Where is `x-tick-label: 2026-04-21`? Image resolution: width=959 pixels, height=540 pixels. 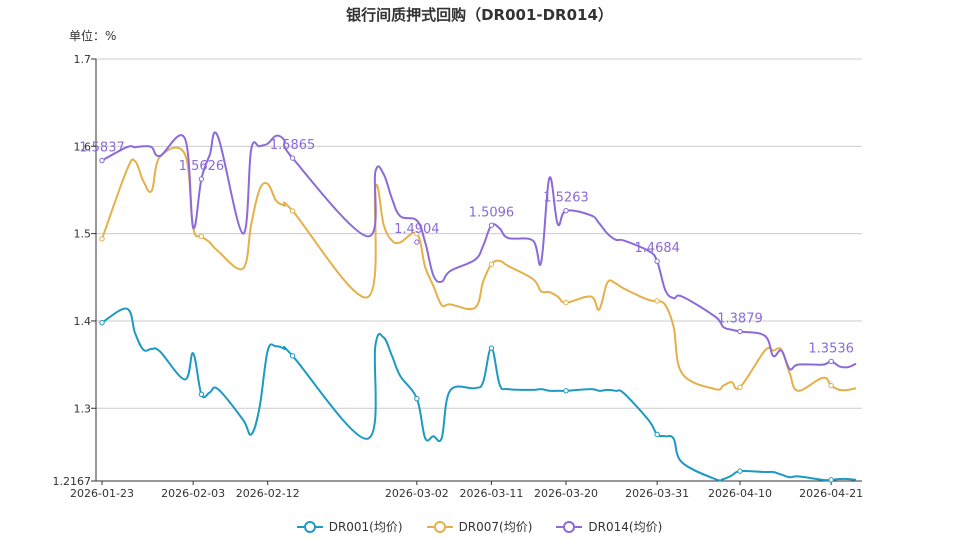
x-tick-label: 2026-04-21 is located at coordinates (831, 493).